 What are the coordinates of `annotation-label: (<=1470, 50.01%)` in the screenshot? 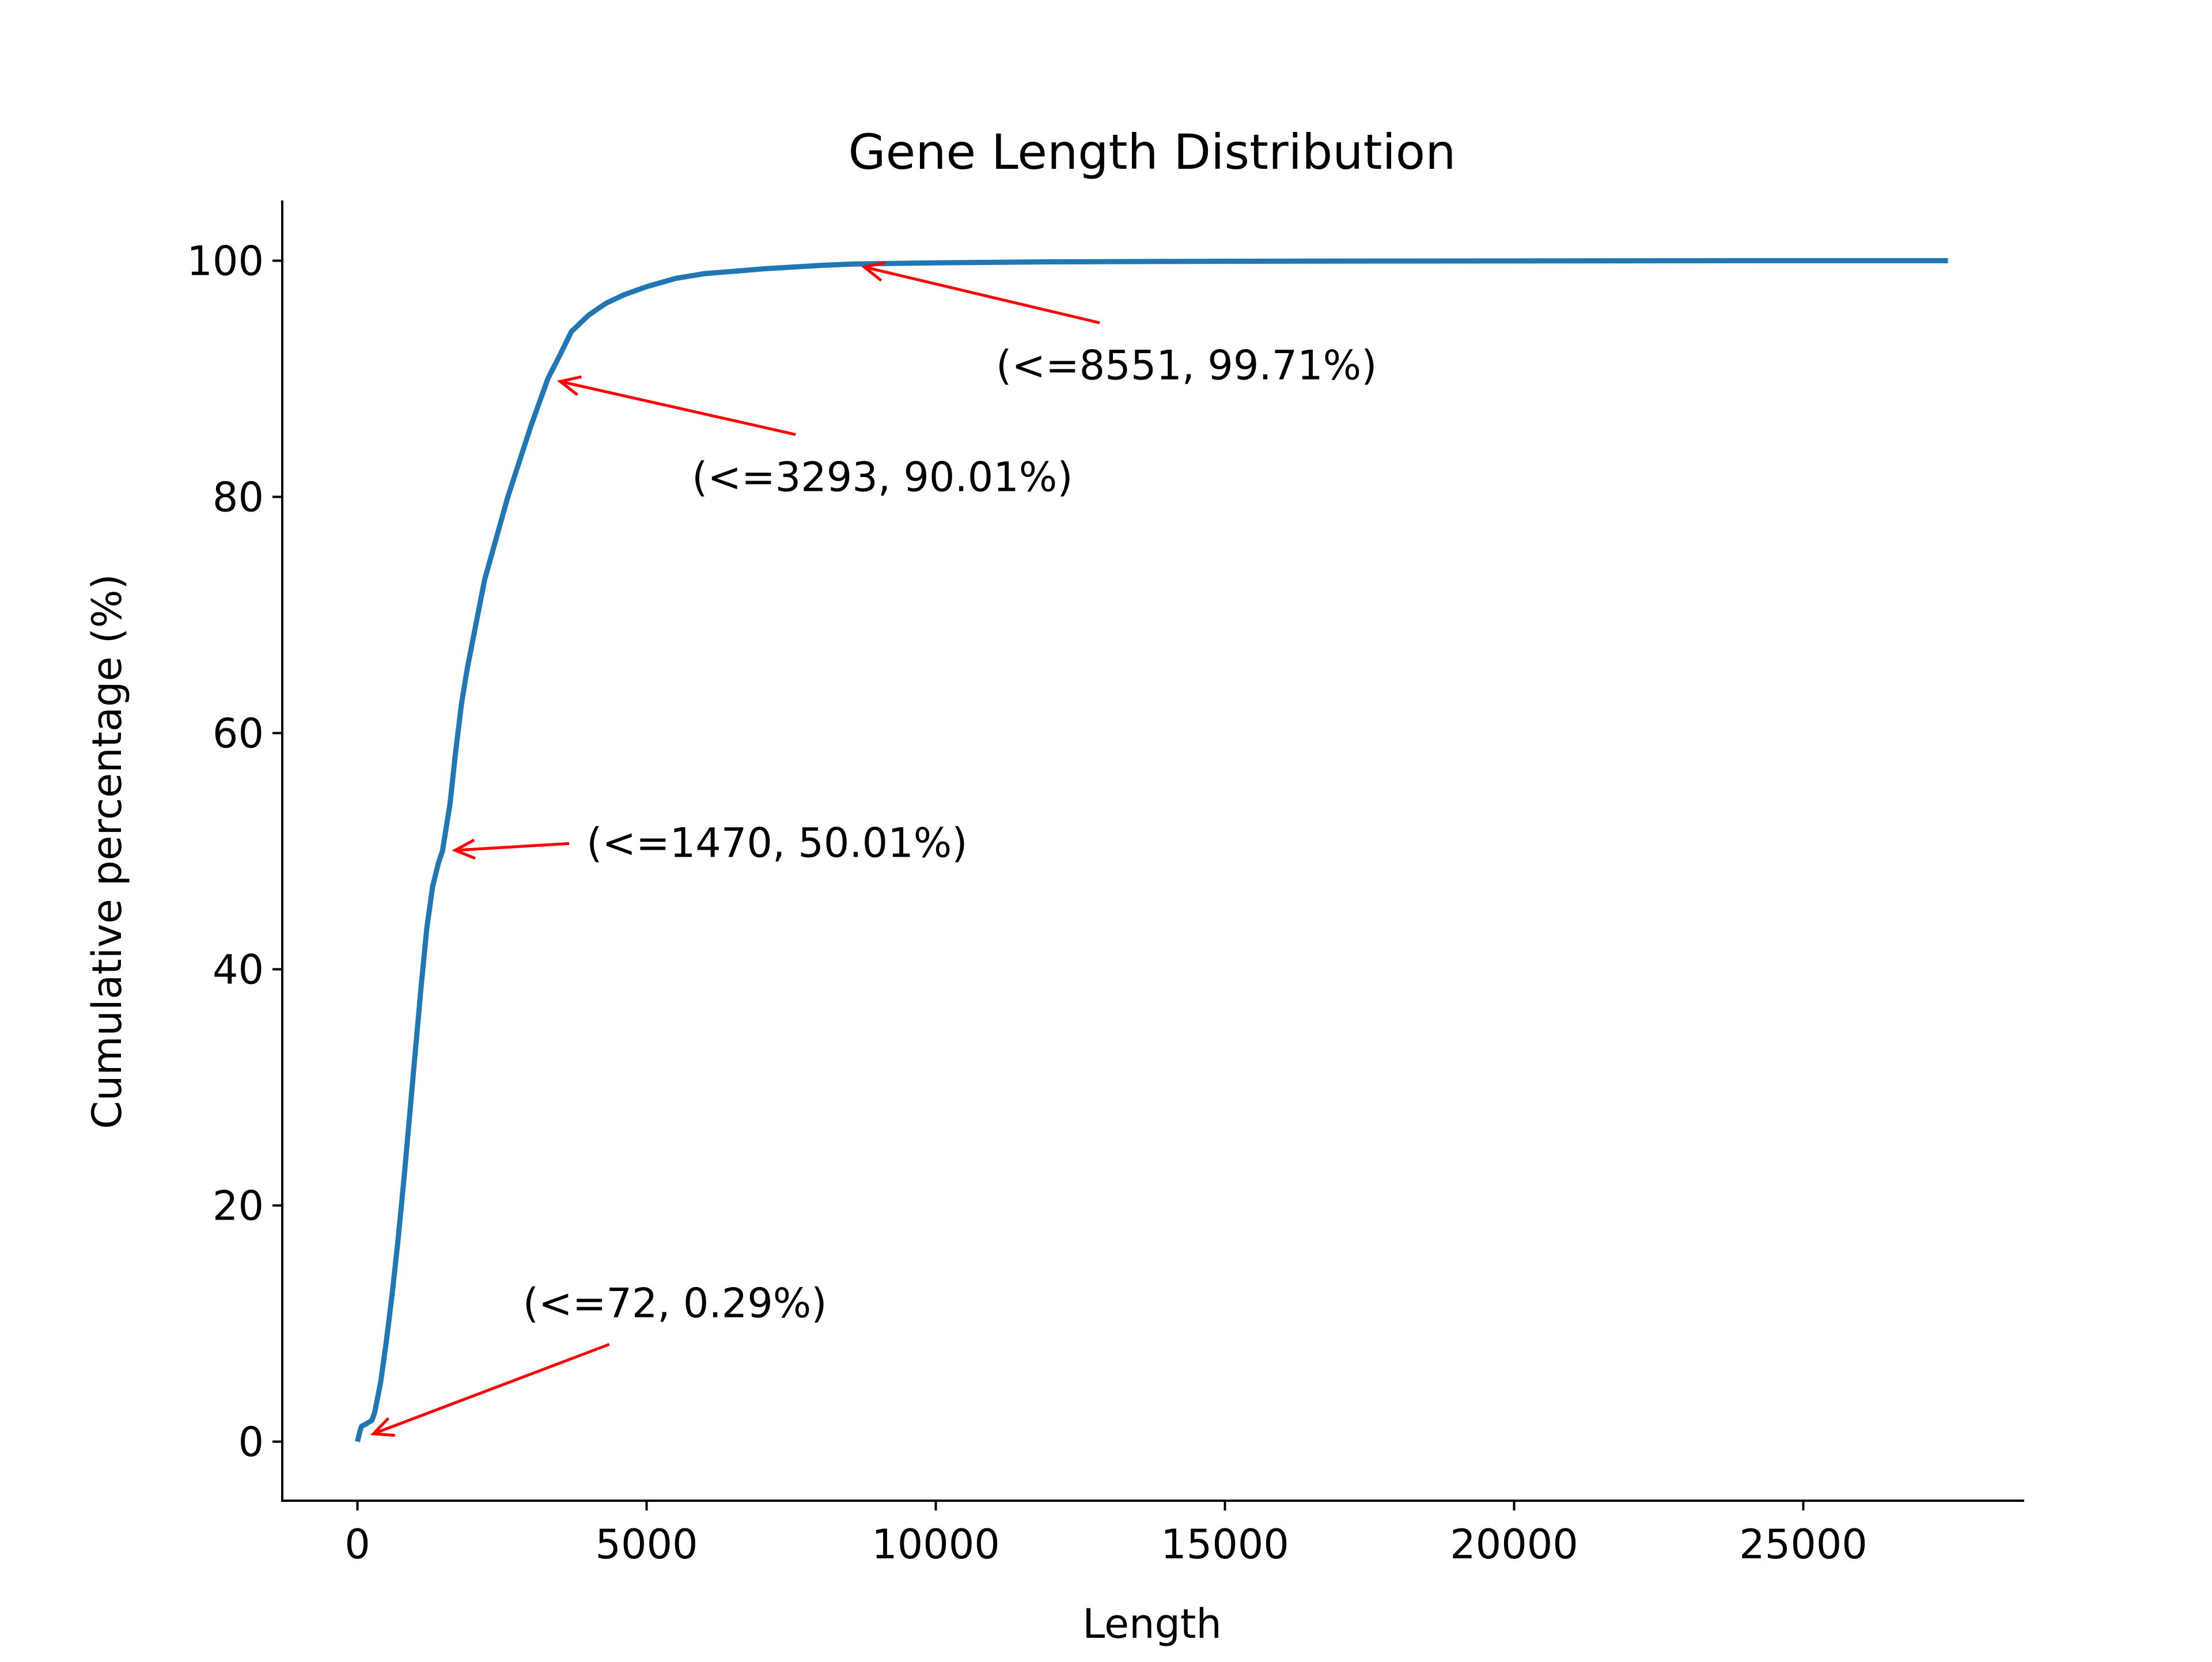 It's located at (776, 842).